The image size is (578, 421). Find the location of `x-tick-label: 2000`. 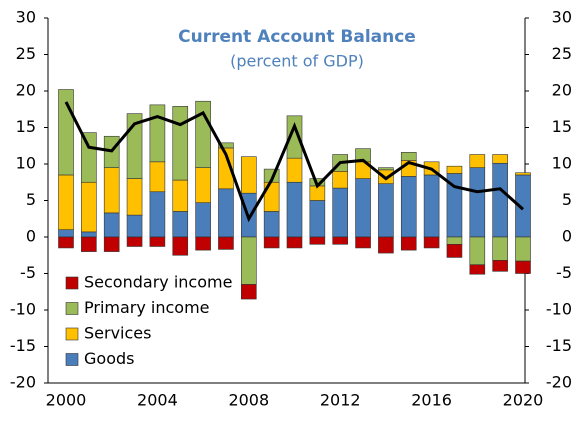

x-tick-label: 2000 is located at coordinates (66, 400).